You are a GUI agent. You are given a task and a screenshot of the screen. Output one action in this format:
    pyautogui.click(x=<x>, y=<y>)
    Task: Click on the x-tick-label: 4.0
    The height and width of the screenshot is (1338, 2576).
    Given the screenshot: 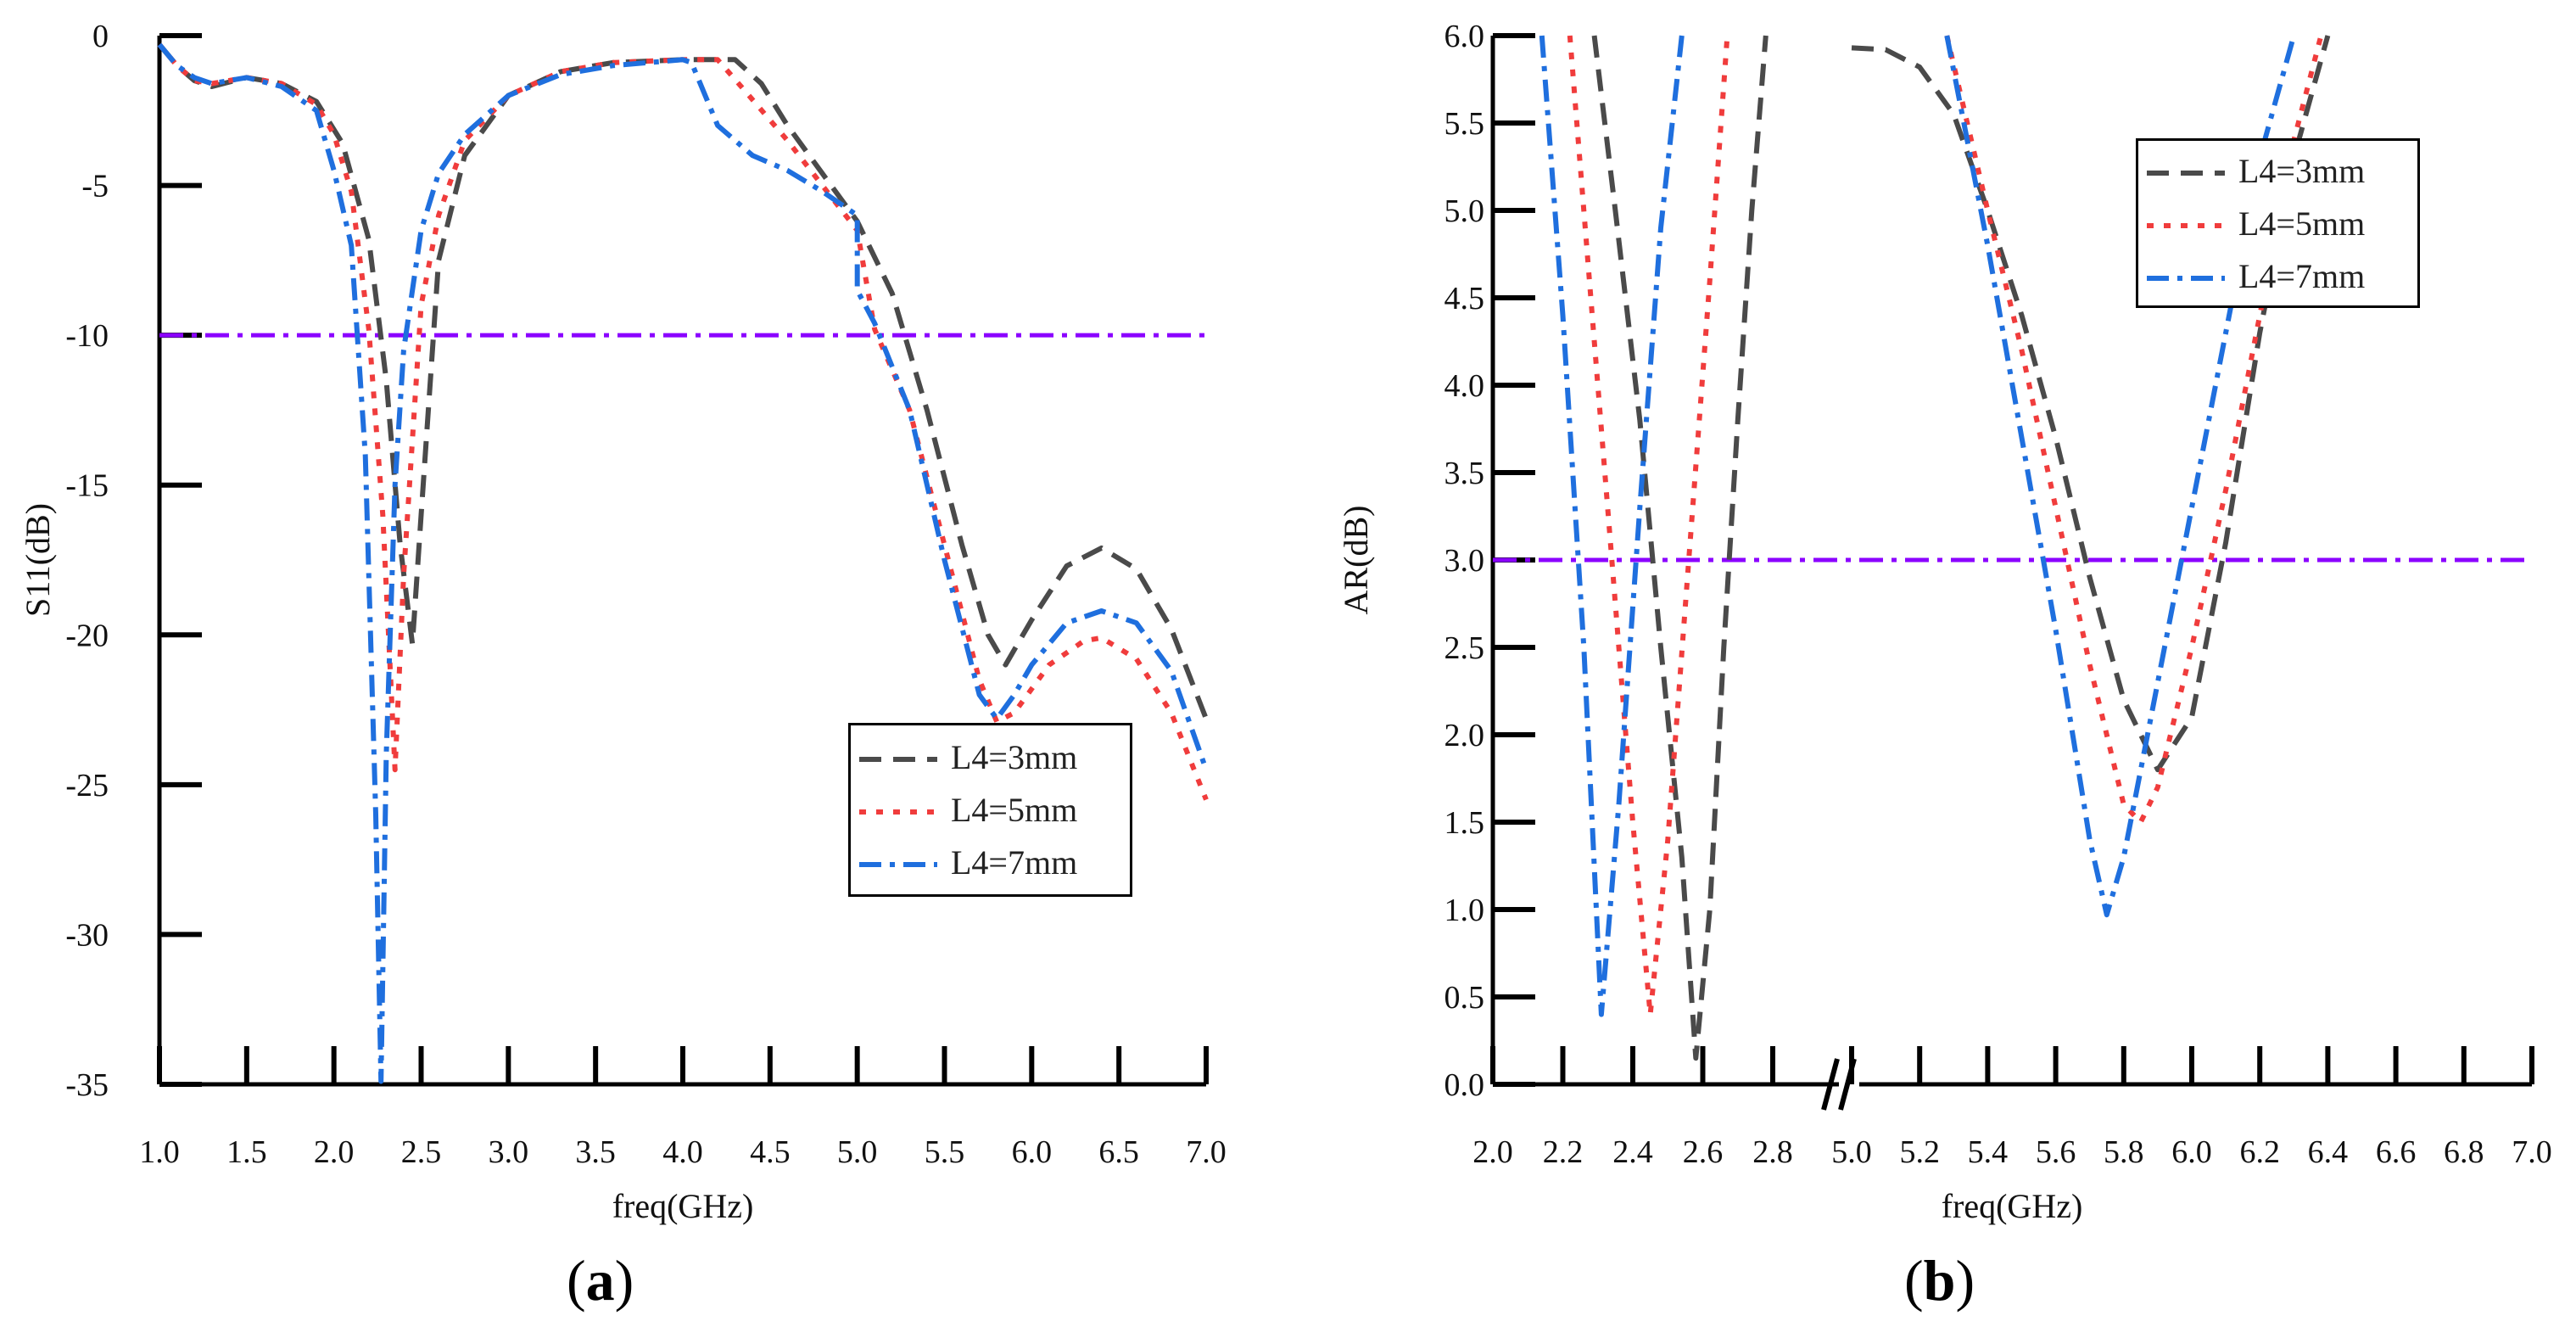 What is the action you would take?
    pyautogui.click(x=682, y=1152)
    